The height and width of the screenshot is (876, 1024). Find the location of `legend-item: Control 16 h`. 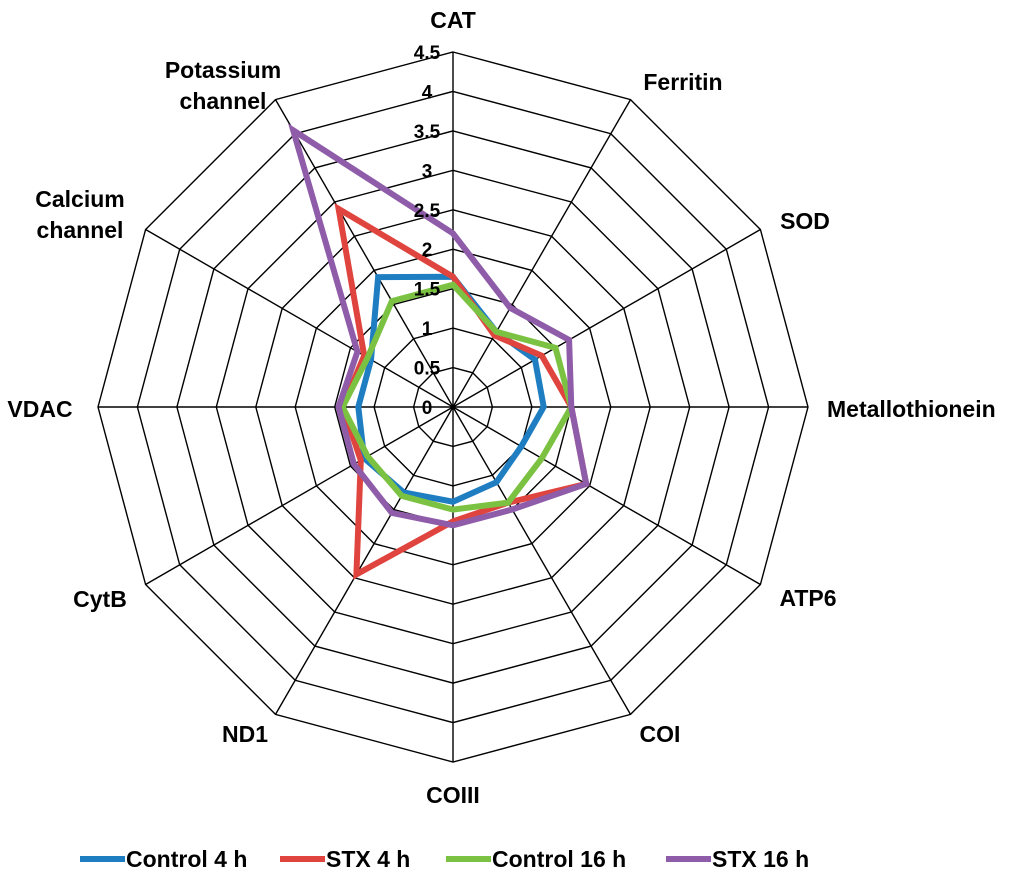

legend-item: Control 16 h is located at coordinates (536, 859).